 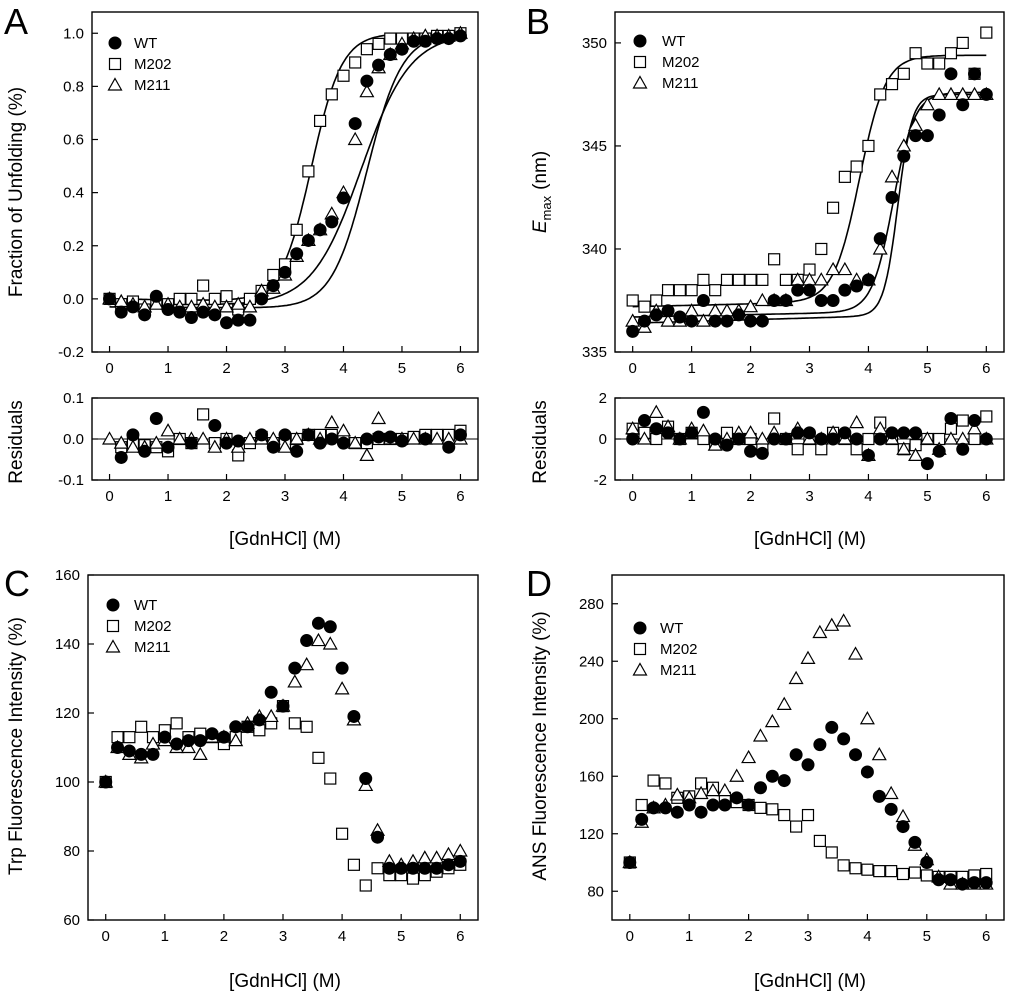 I want to click on legend-b-m202: M202, so click(x=681, y=62).